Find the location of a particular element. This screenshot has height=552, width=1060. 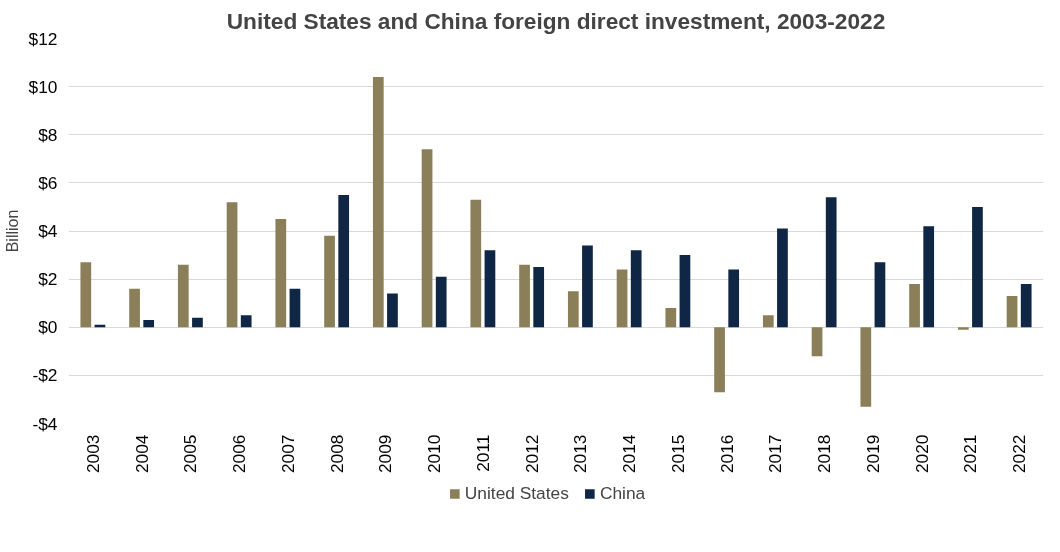

y-tick-label: -$4 is located at coordinates (45, 423).